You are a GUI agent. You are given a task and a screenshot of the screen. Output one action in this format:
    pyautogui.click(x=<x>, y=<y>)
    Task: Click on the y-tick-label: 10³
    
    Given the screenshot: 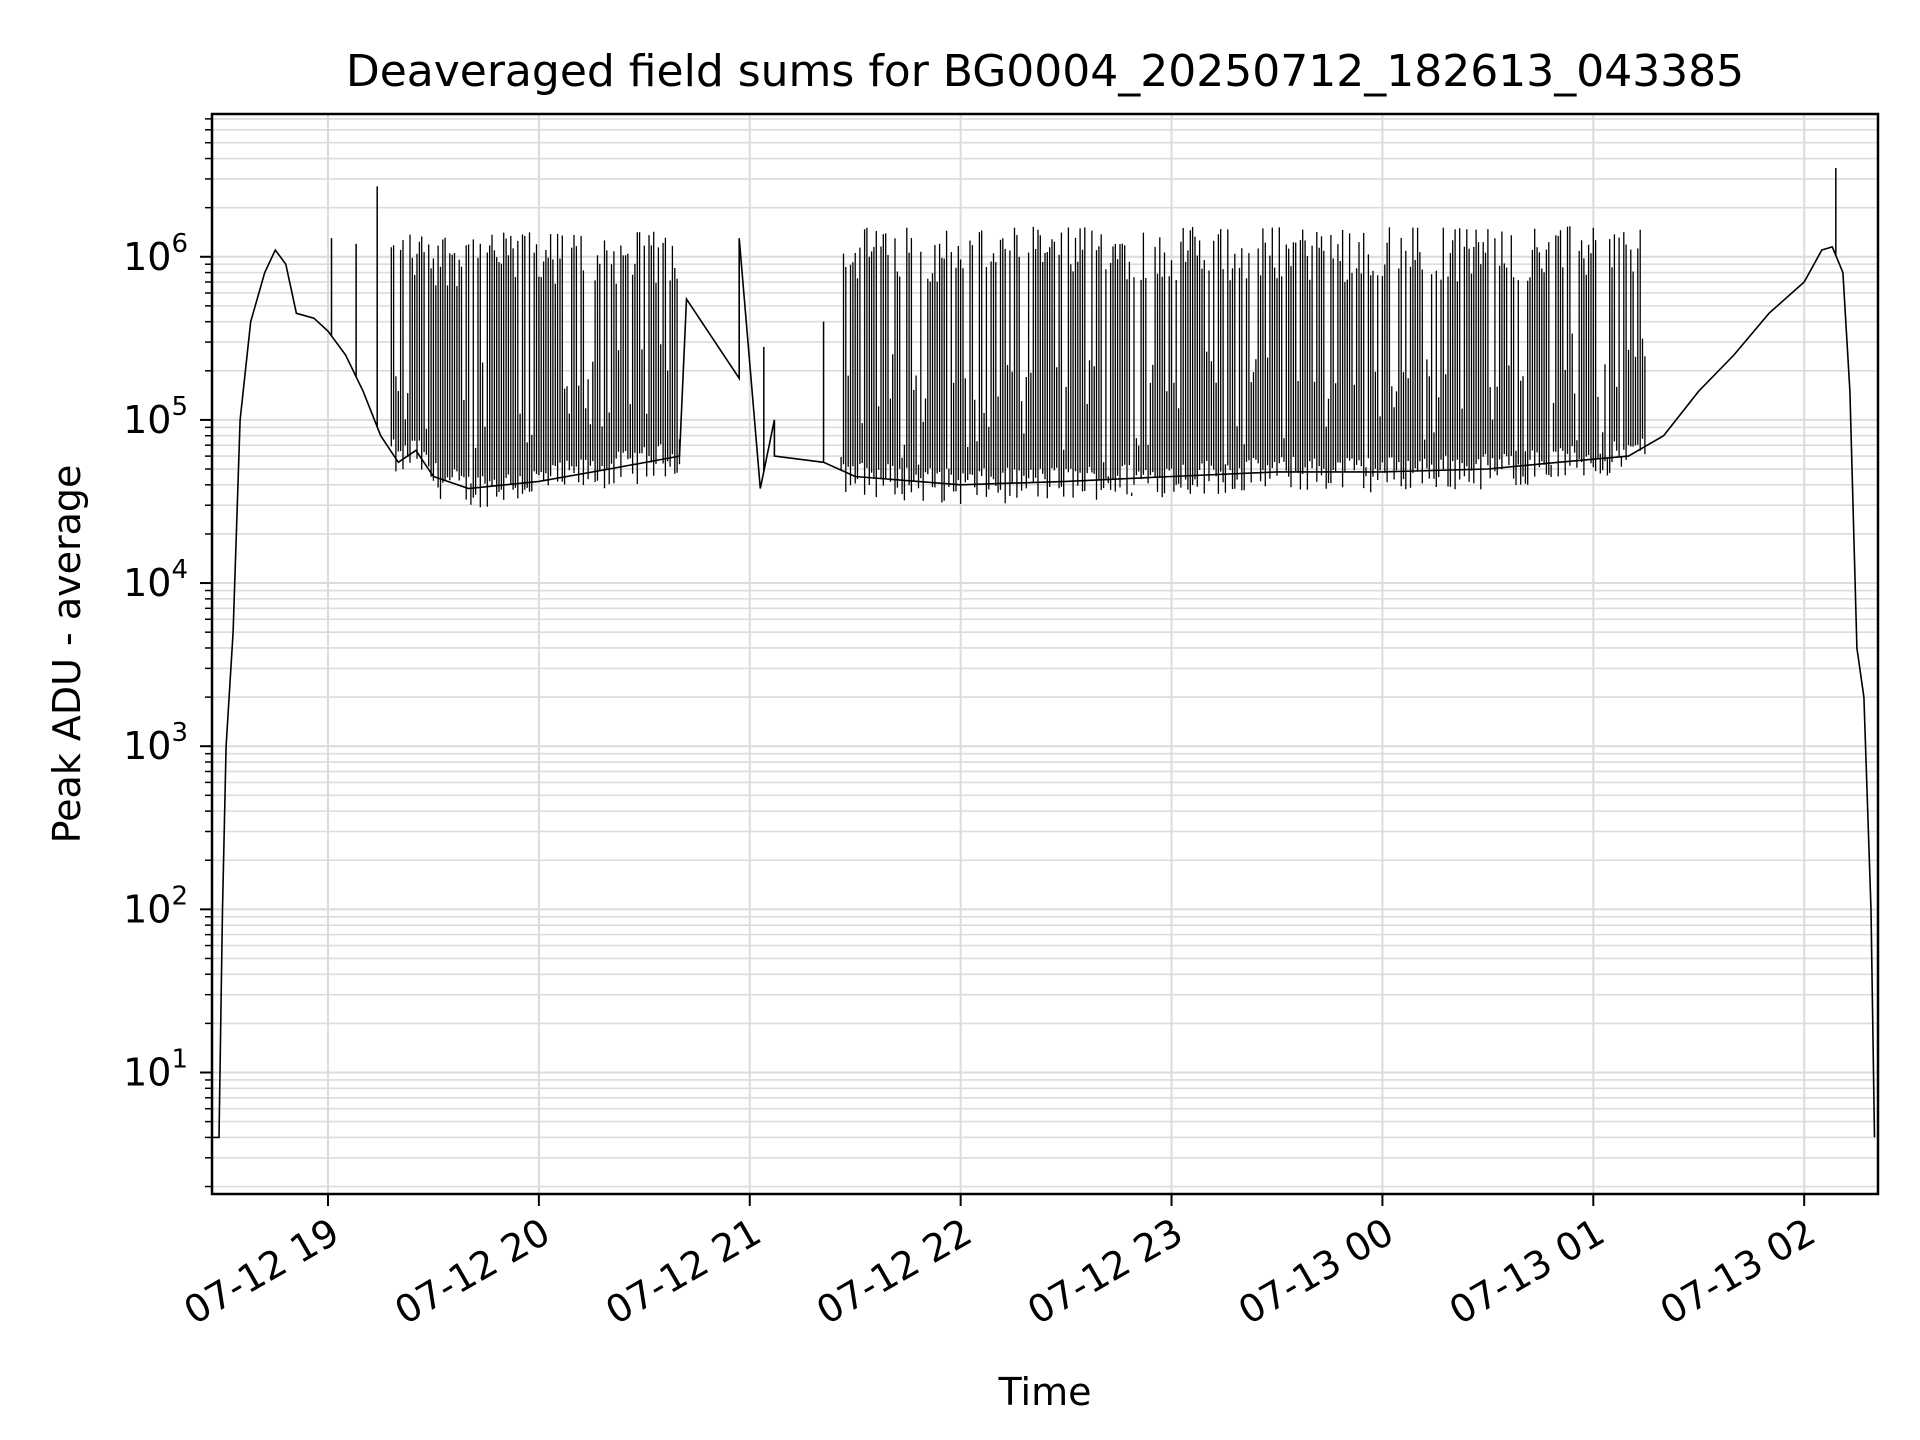 What is the action you would take?
    pyautogui.click(x=155, y=743)
    